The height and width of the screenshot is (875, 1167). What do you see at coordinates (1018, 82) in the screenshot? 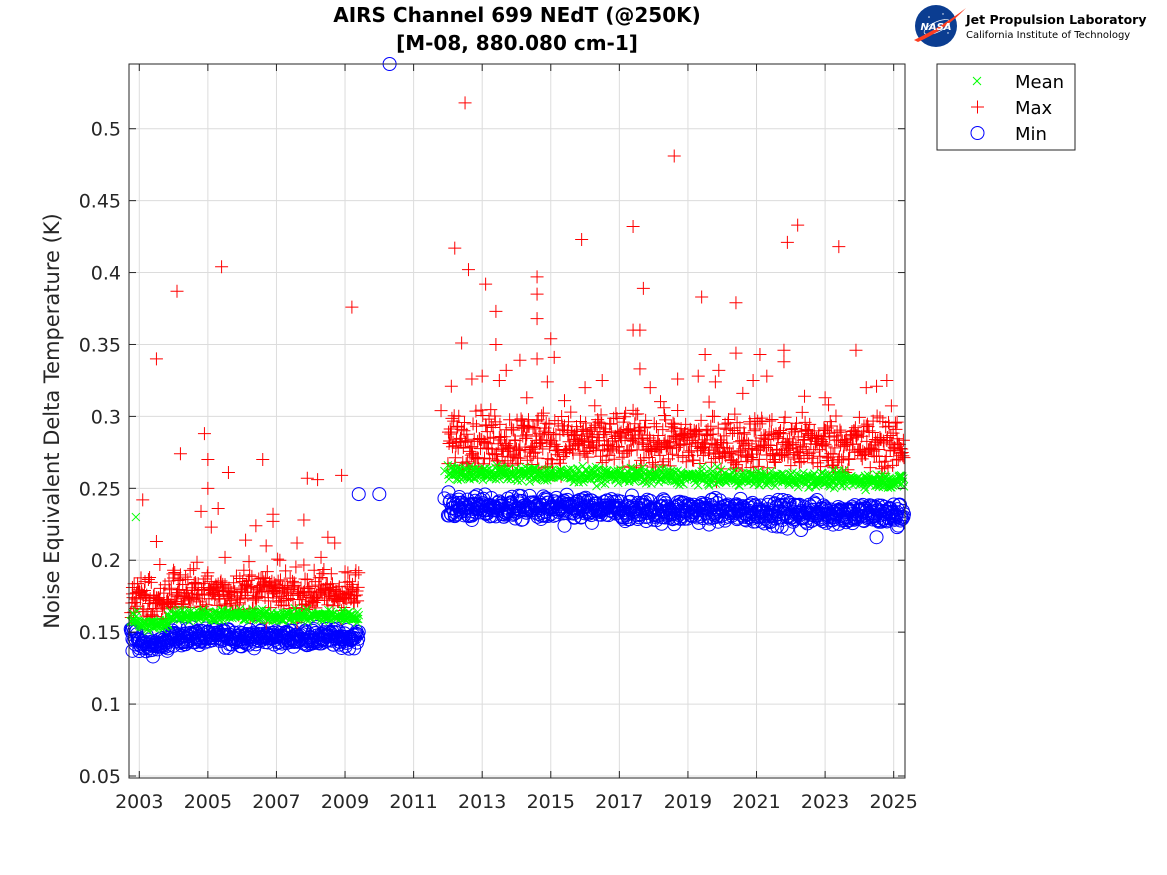
I see `legend-item-mean: Mean` at bounding box center [1018, 82].